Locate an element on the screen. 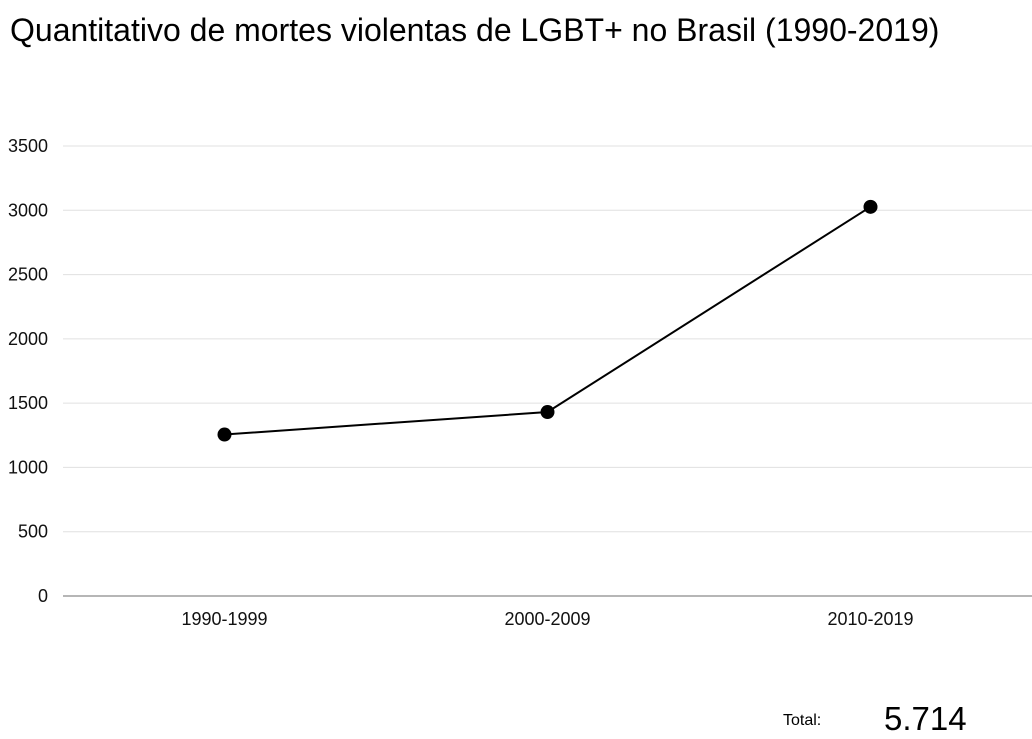  total-label: Total: is located at coordinates (802, 720).